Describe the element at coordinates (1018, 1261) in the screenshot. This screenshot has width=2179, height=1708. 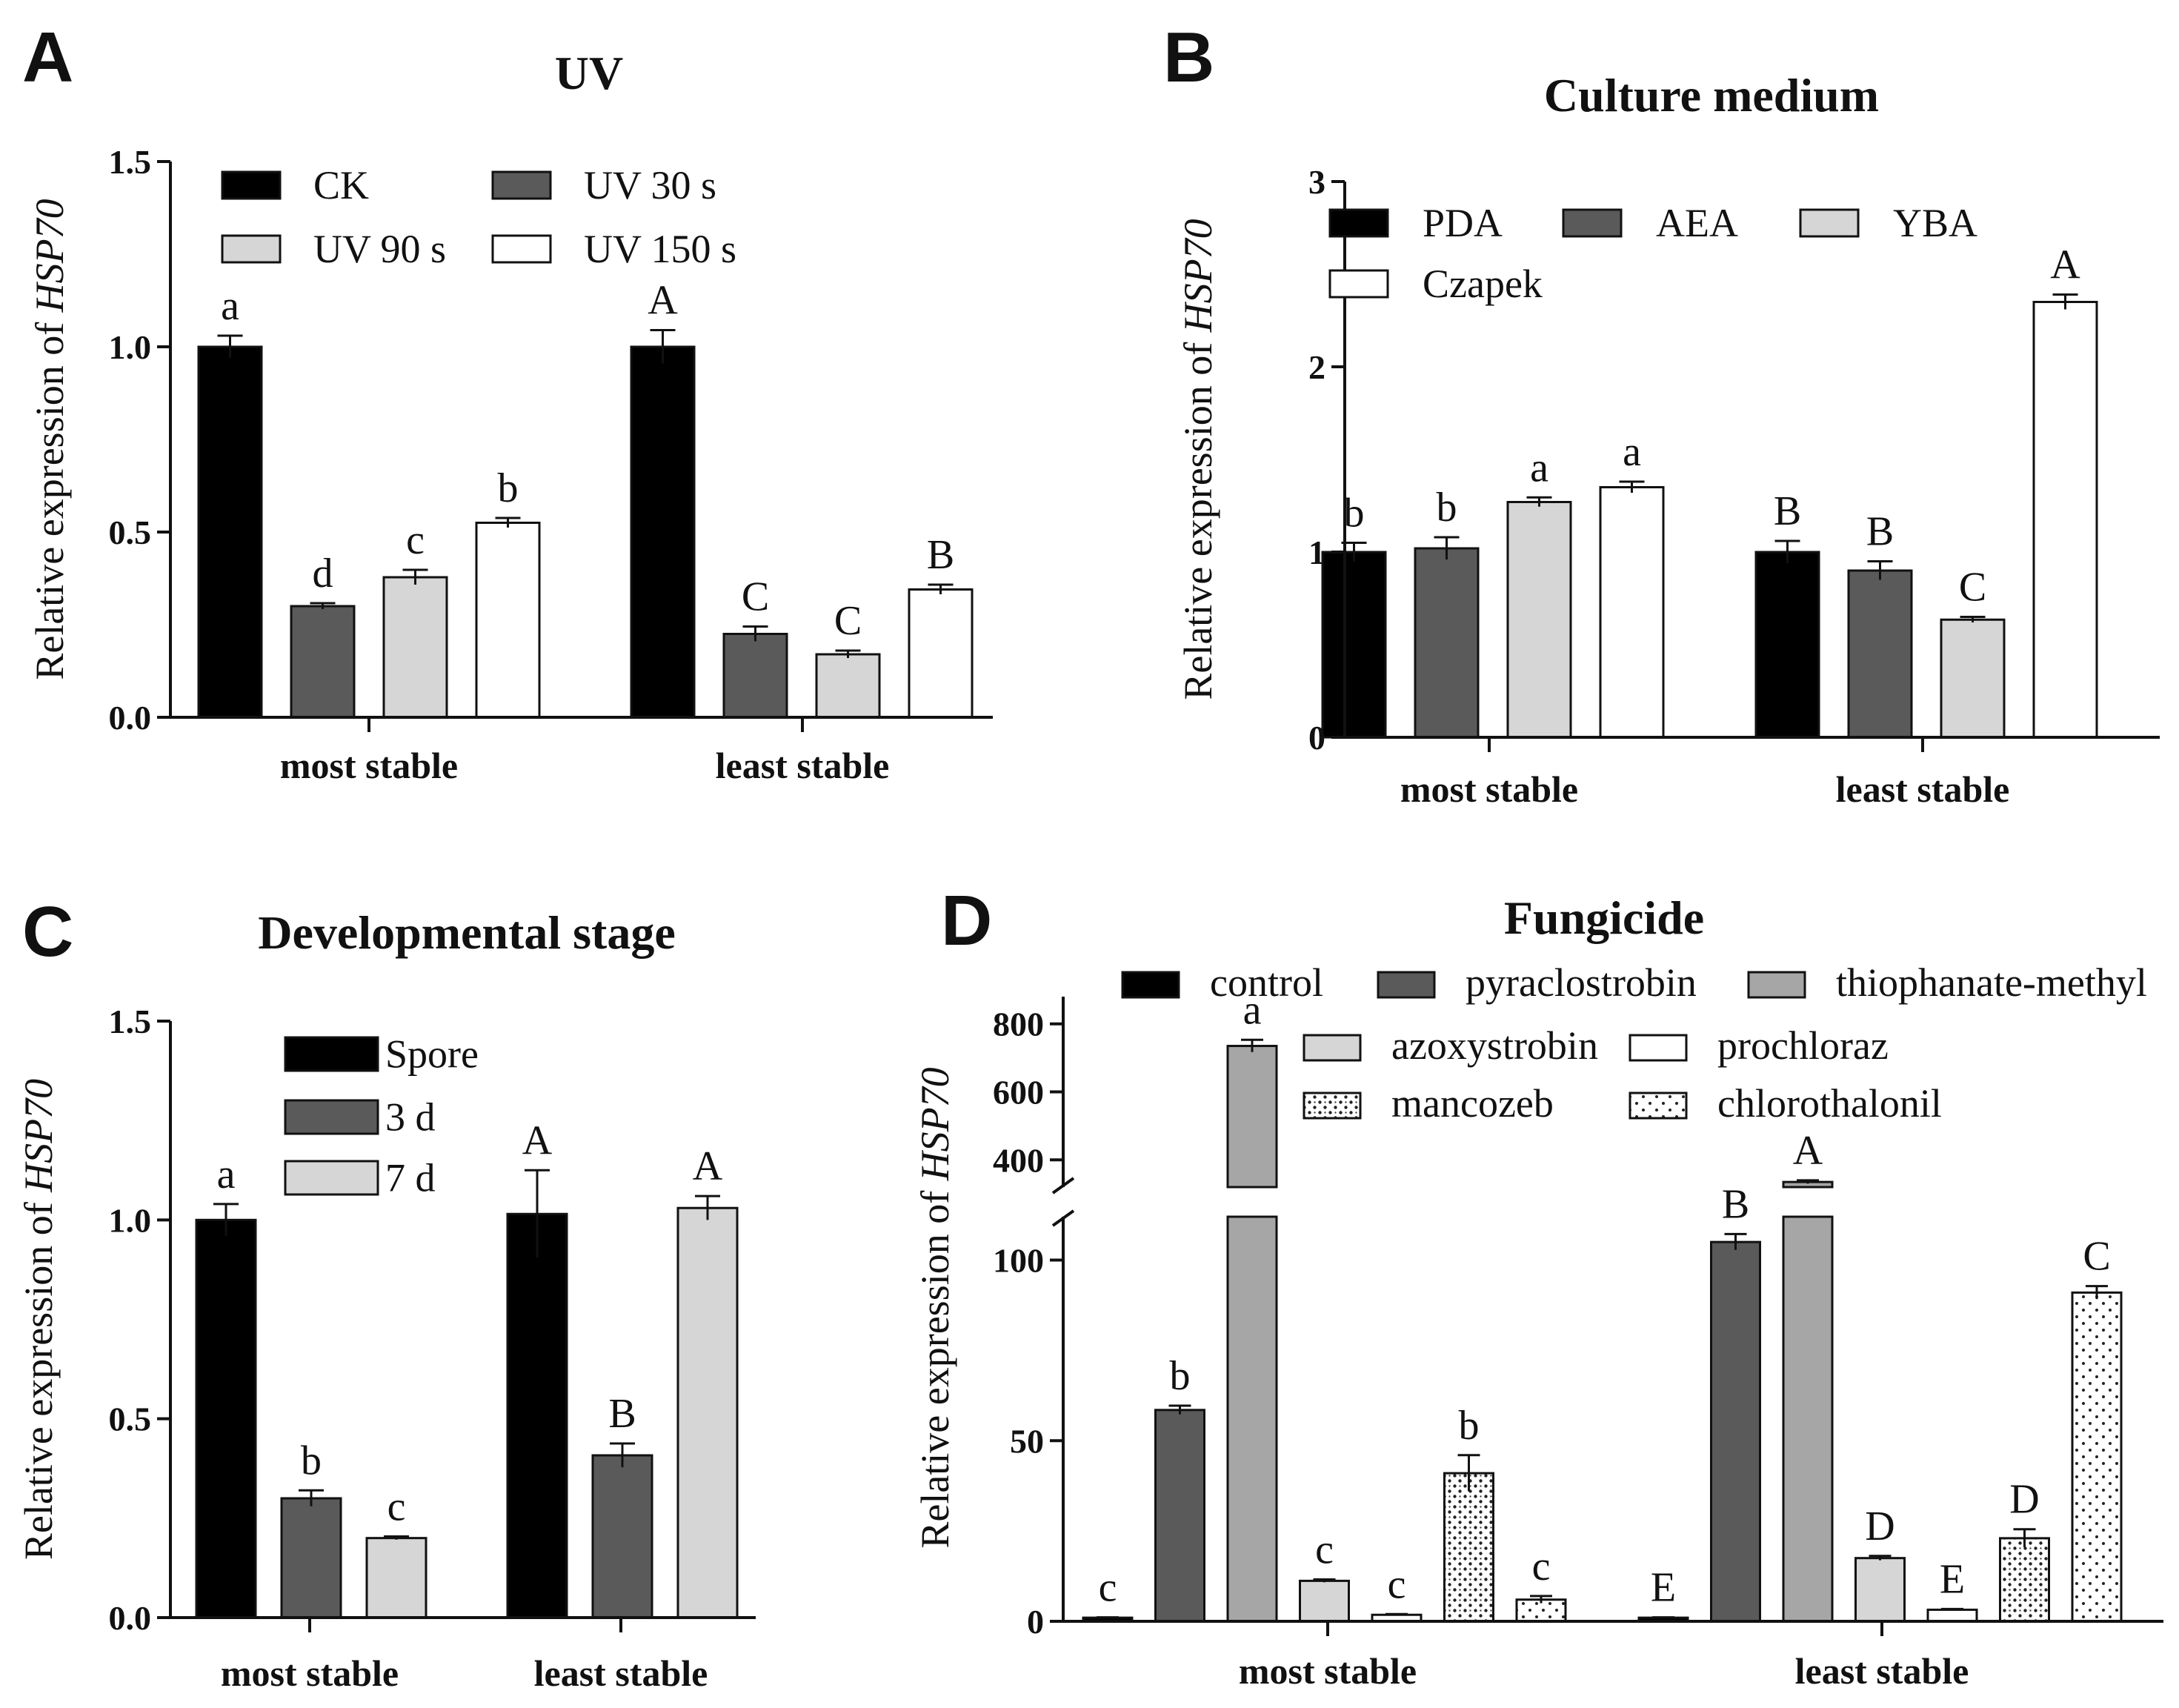
I see `y-tick-label: 100` at that location.